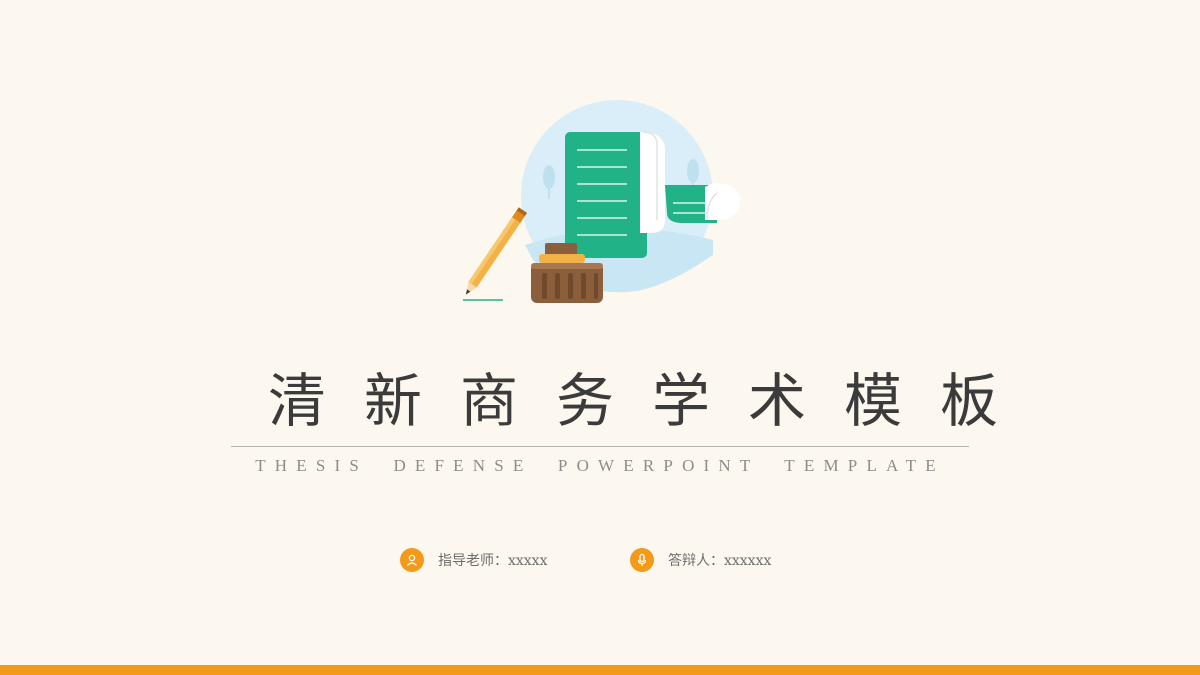  I want to click on bottom-accent-bar, so click(600, 670).